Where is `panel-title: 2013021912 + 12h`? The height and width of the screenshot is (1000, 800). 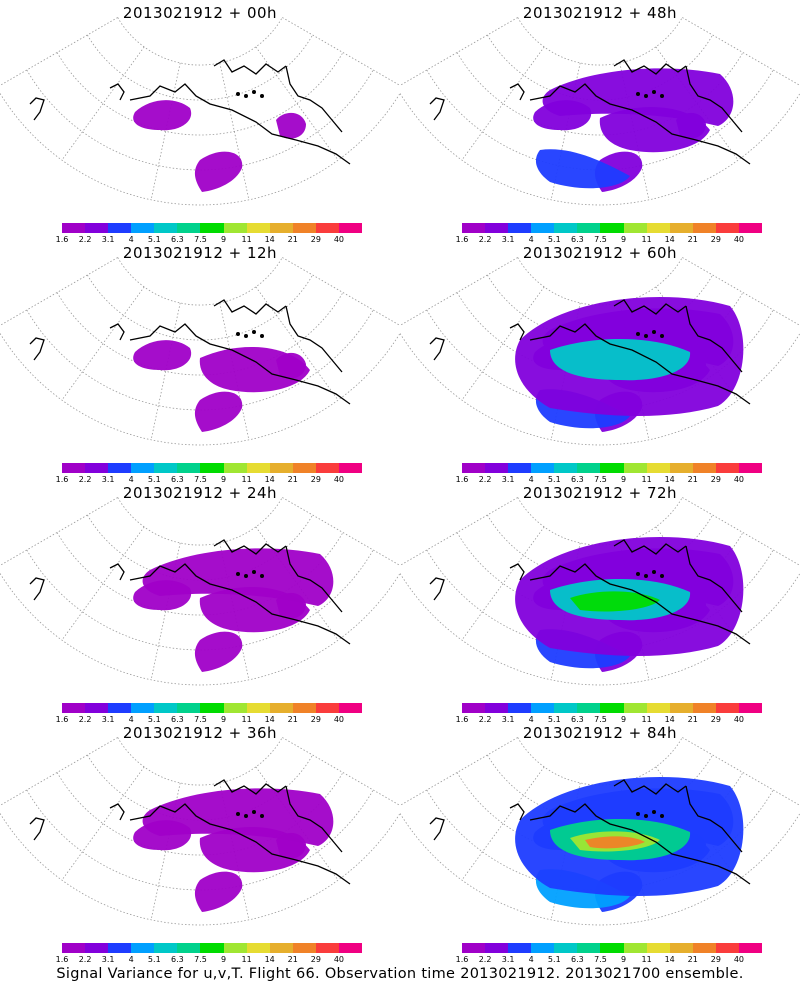 panel-title: 2013021912 + 12h is located at coordinates (200, 253).